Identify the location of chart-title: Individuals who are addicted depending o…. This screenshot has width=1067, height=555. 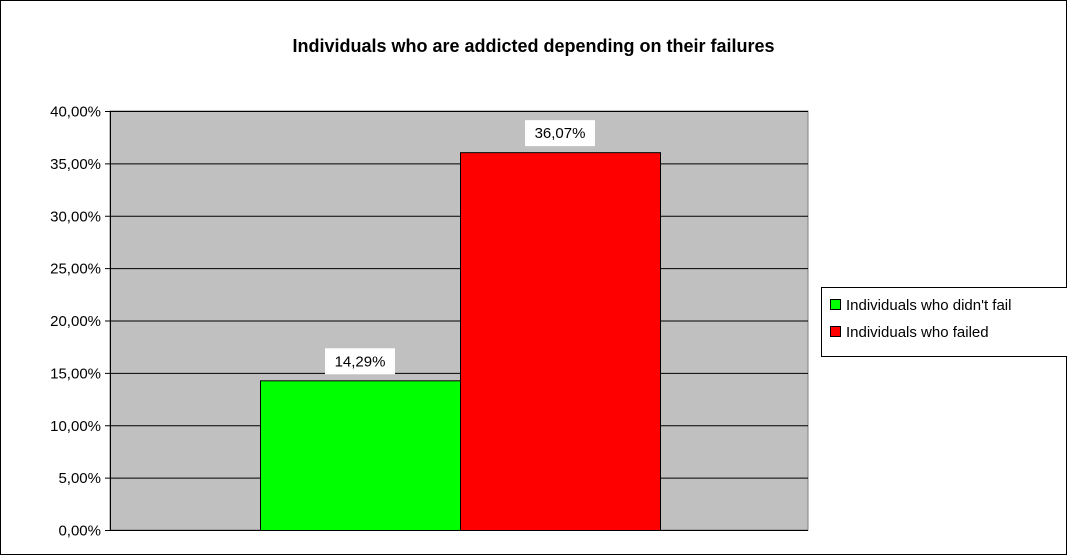
(533, 46).